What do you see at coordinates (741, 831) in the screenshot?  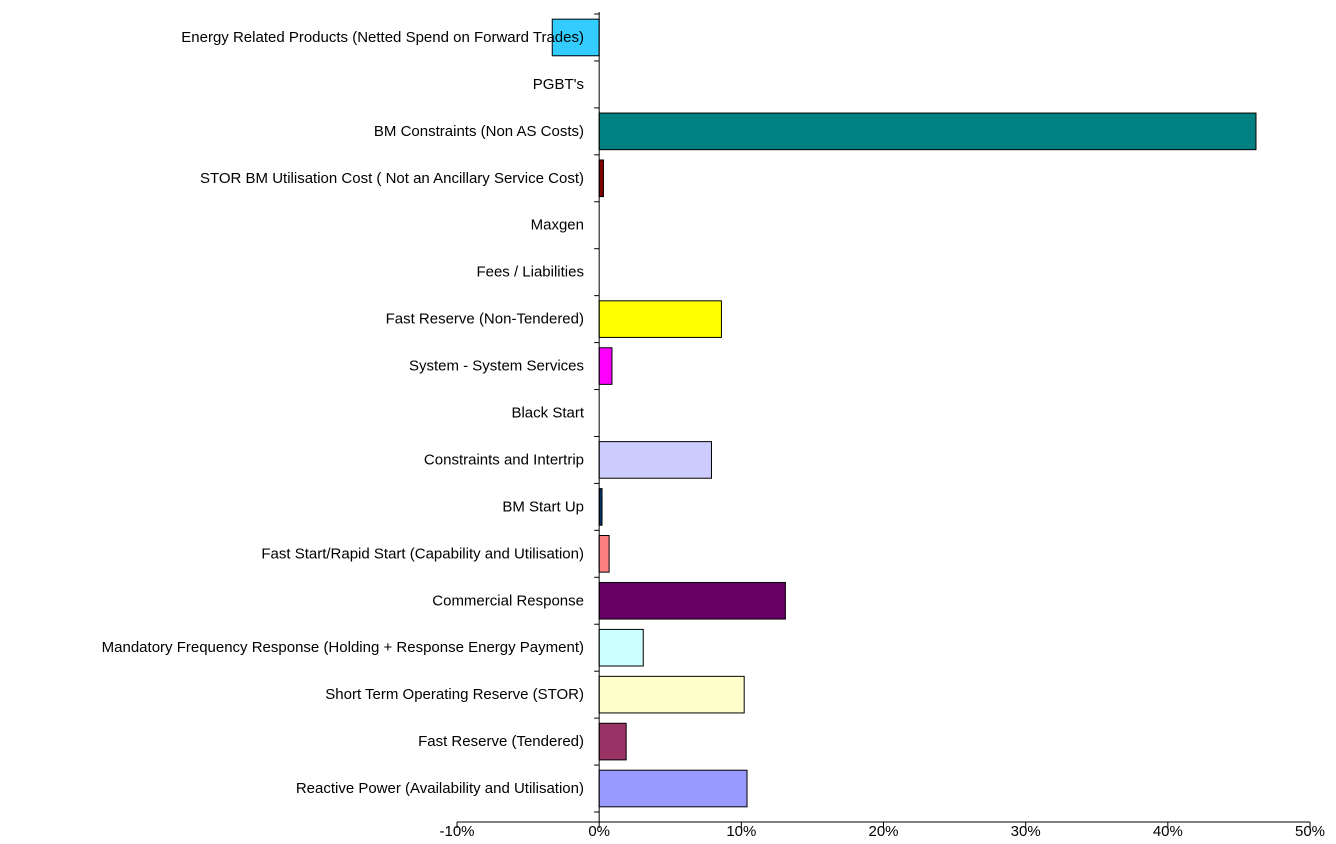 I see `x-tick-label: 10%` at bounding box center [741, 831].